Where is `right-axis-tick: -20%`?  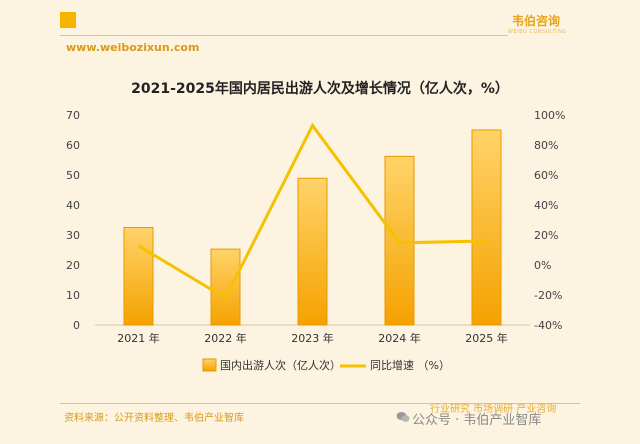
right-axis-tick: -20% is located at coordinates (548, 295).